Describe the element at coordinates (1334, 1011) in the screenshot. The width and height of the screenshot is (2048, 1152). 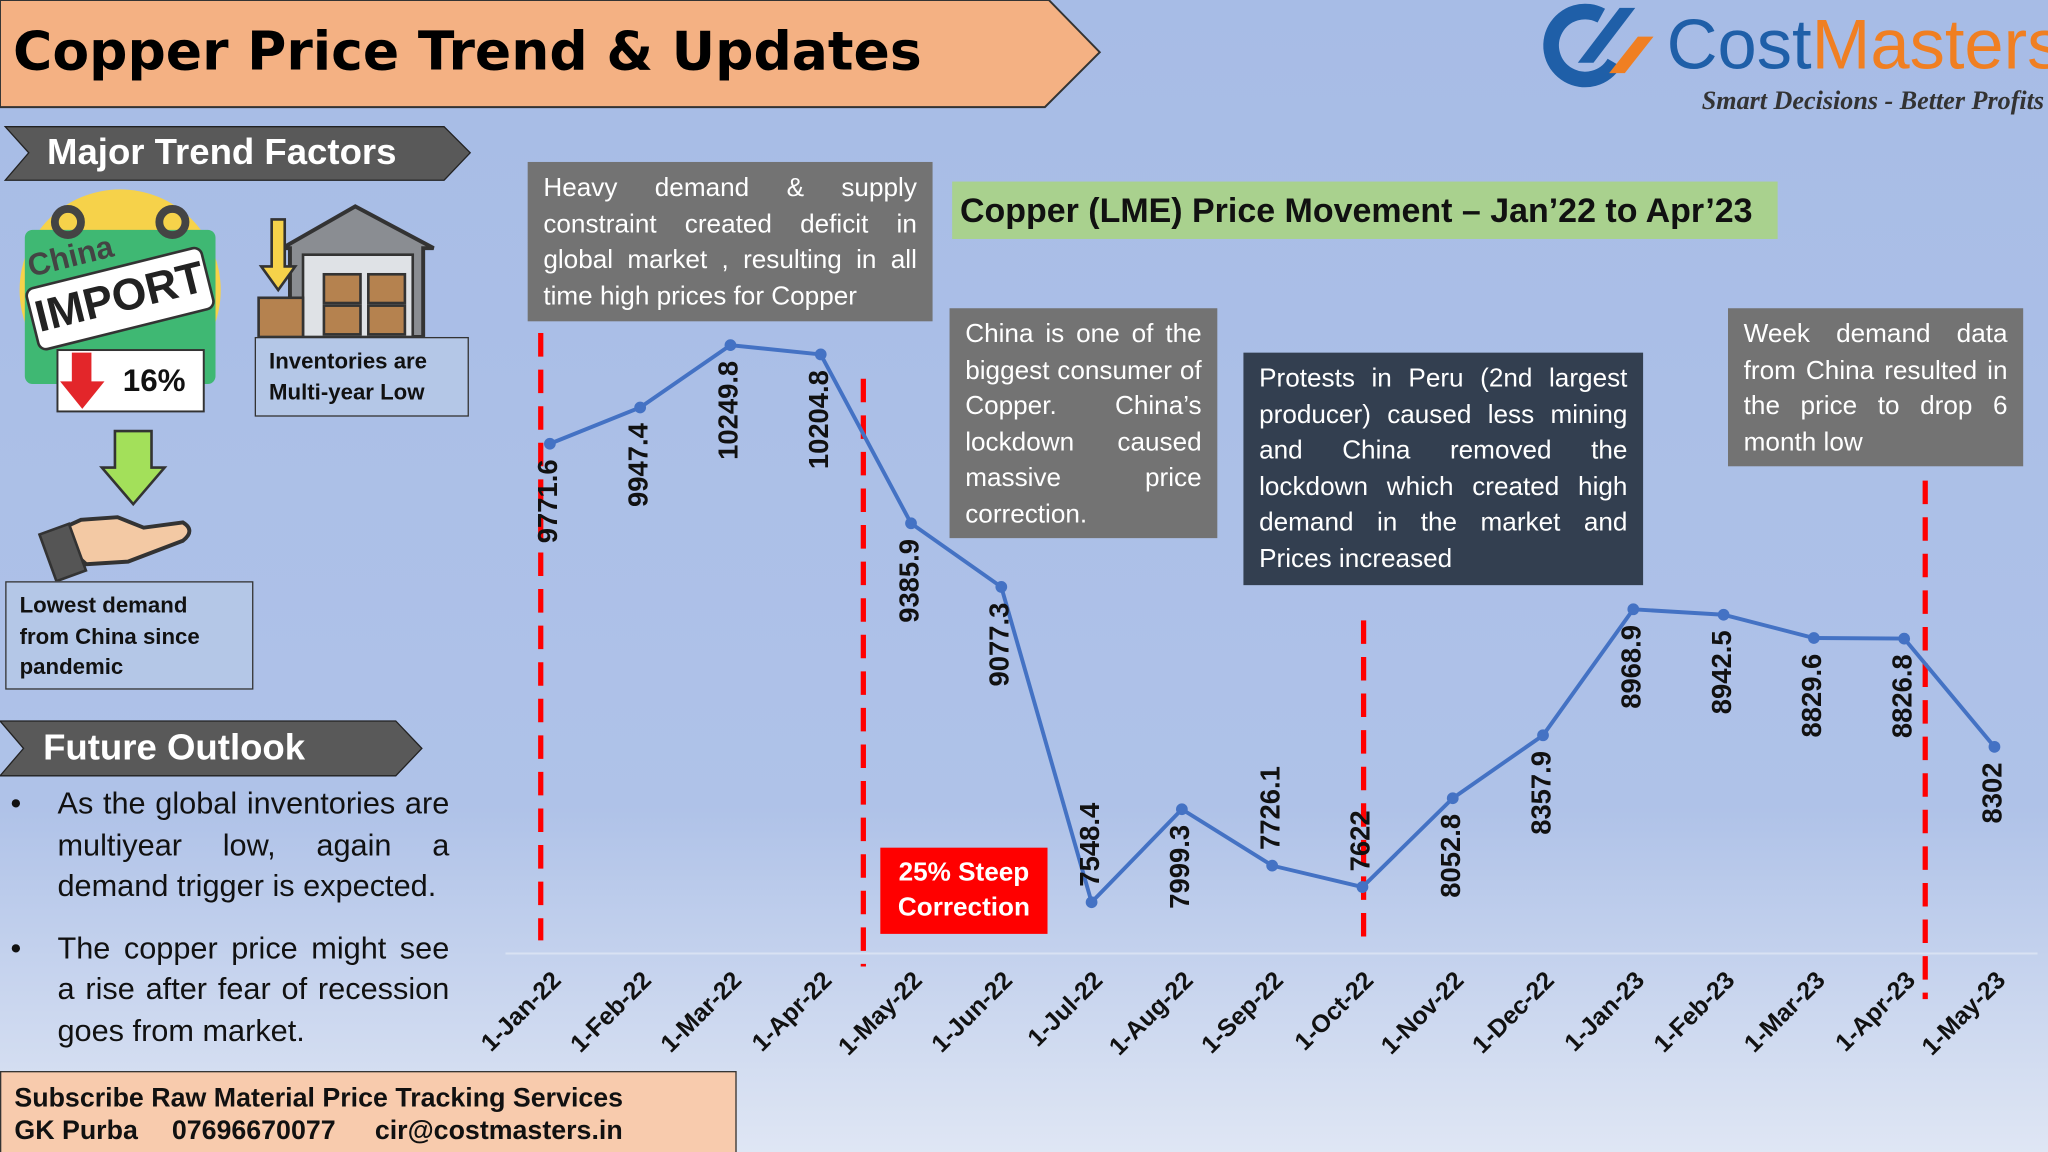
I see `x-tick-label: 1-Oct-22` at that location.